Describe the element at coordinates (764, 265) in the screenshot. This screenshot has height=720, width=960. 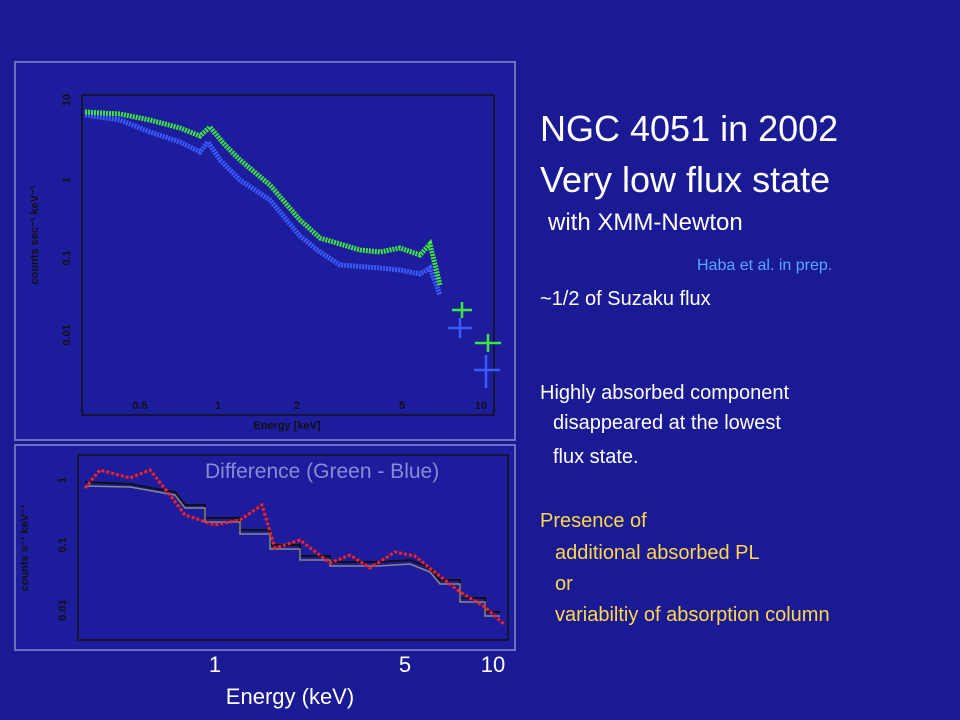
I see `reference: Haba et al. in prep.` at that location.